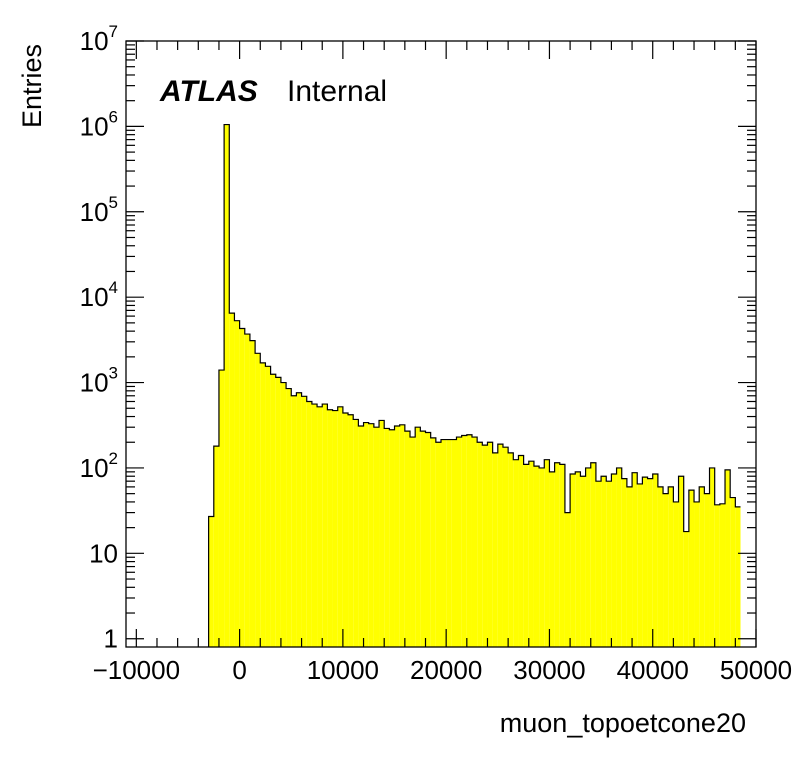 This screenshot has height=772, width=796. I want to click on y-tick-label: 10³, so click(99, 381).